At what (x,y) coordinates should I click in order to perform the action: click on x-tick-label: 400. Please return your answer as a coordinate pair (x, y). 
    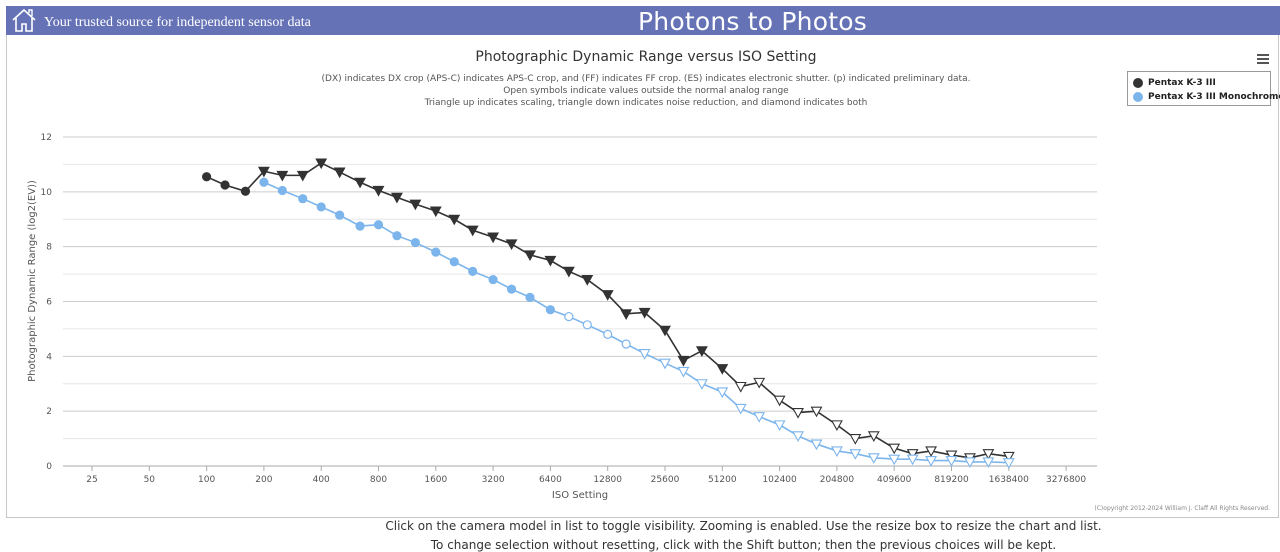
    Looking at the image, I should click on (321, 480).